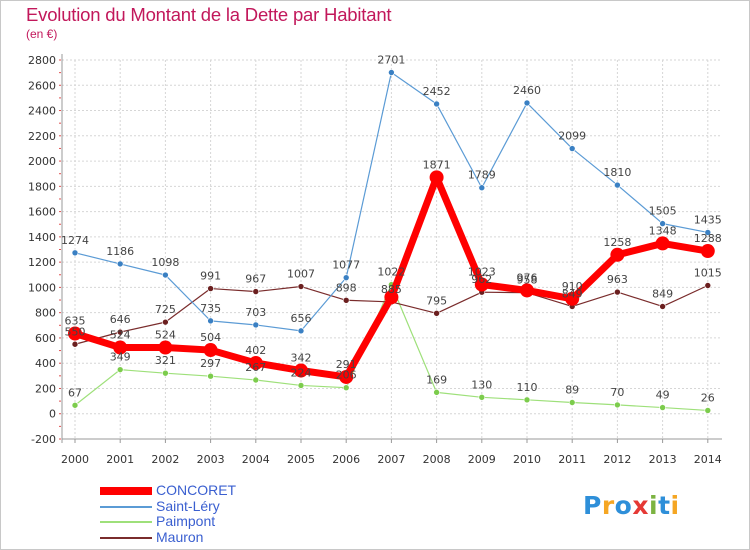 This screenshot has width=750, height=550. What do you see at coordinates (75, 331) in the screenshot?
I see `data-label: 550` at bounding box center [75, 331].